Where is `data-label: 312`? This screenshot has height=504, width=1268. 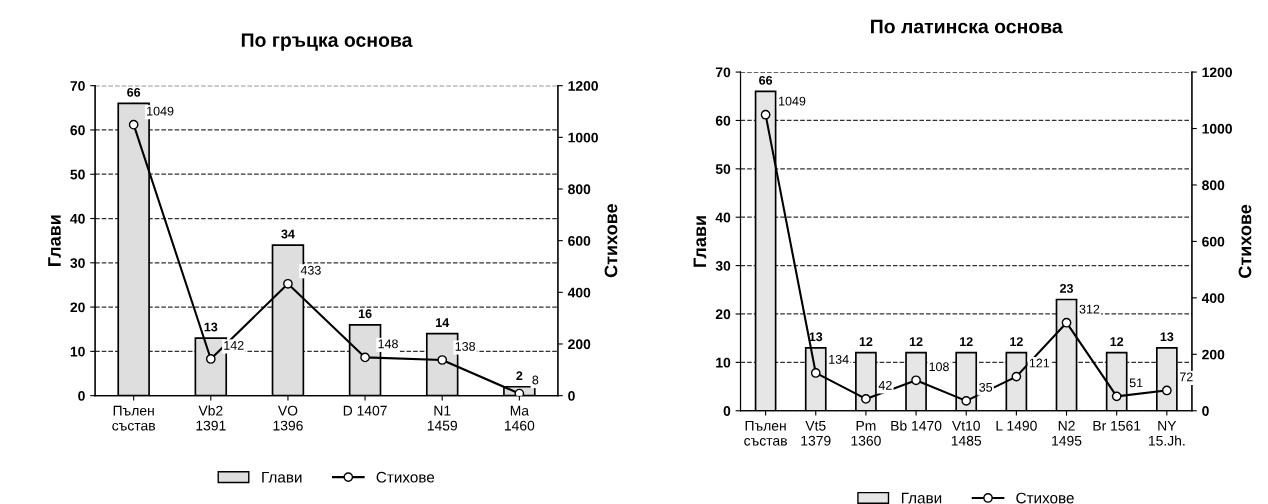
data-label: 312 is located at coordinates (1089, 309).